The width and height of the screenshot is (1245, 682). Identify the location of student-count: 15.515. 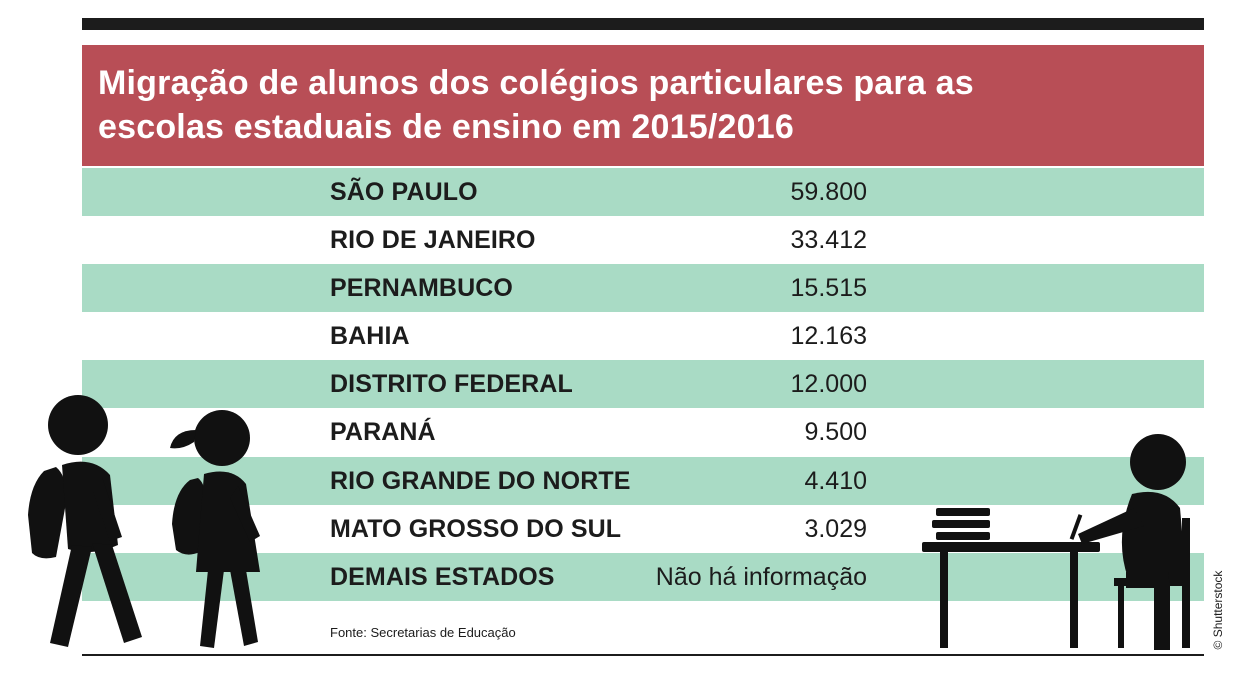
(828, 288).